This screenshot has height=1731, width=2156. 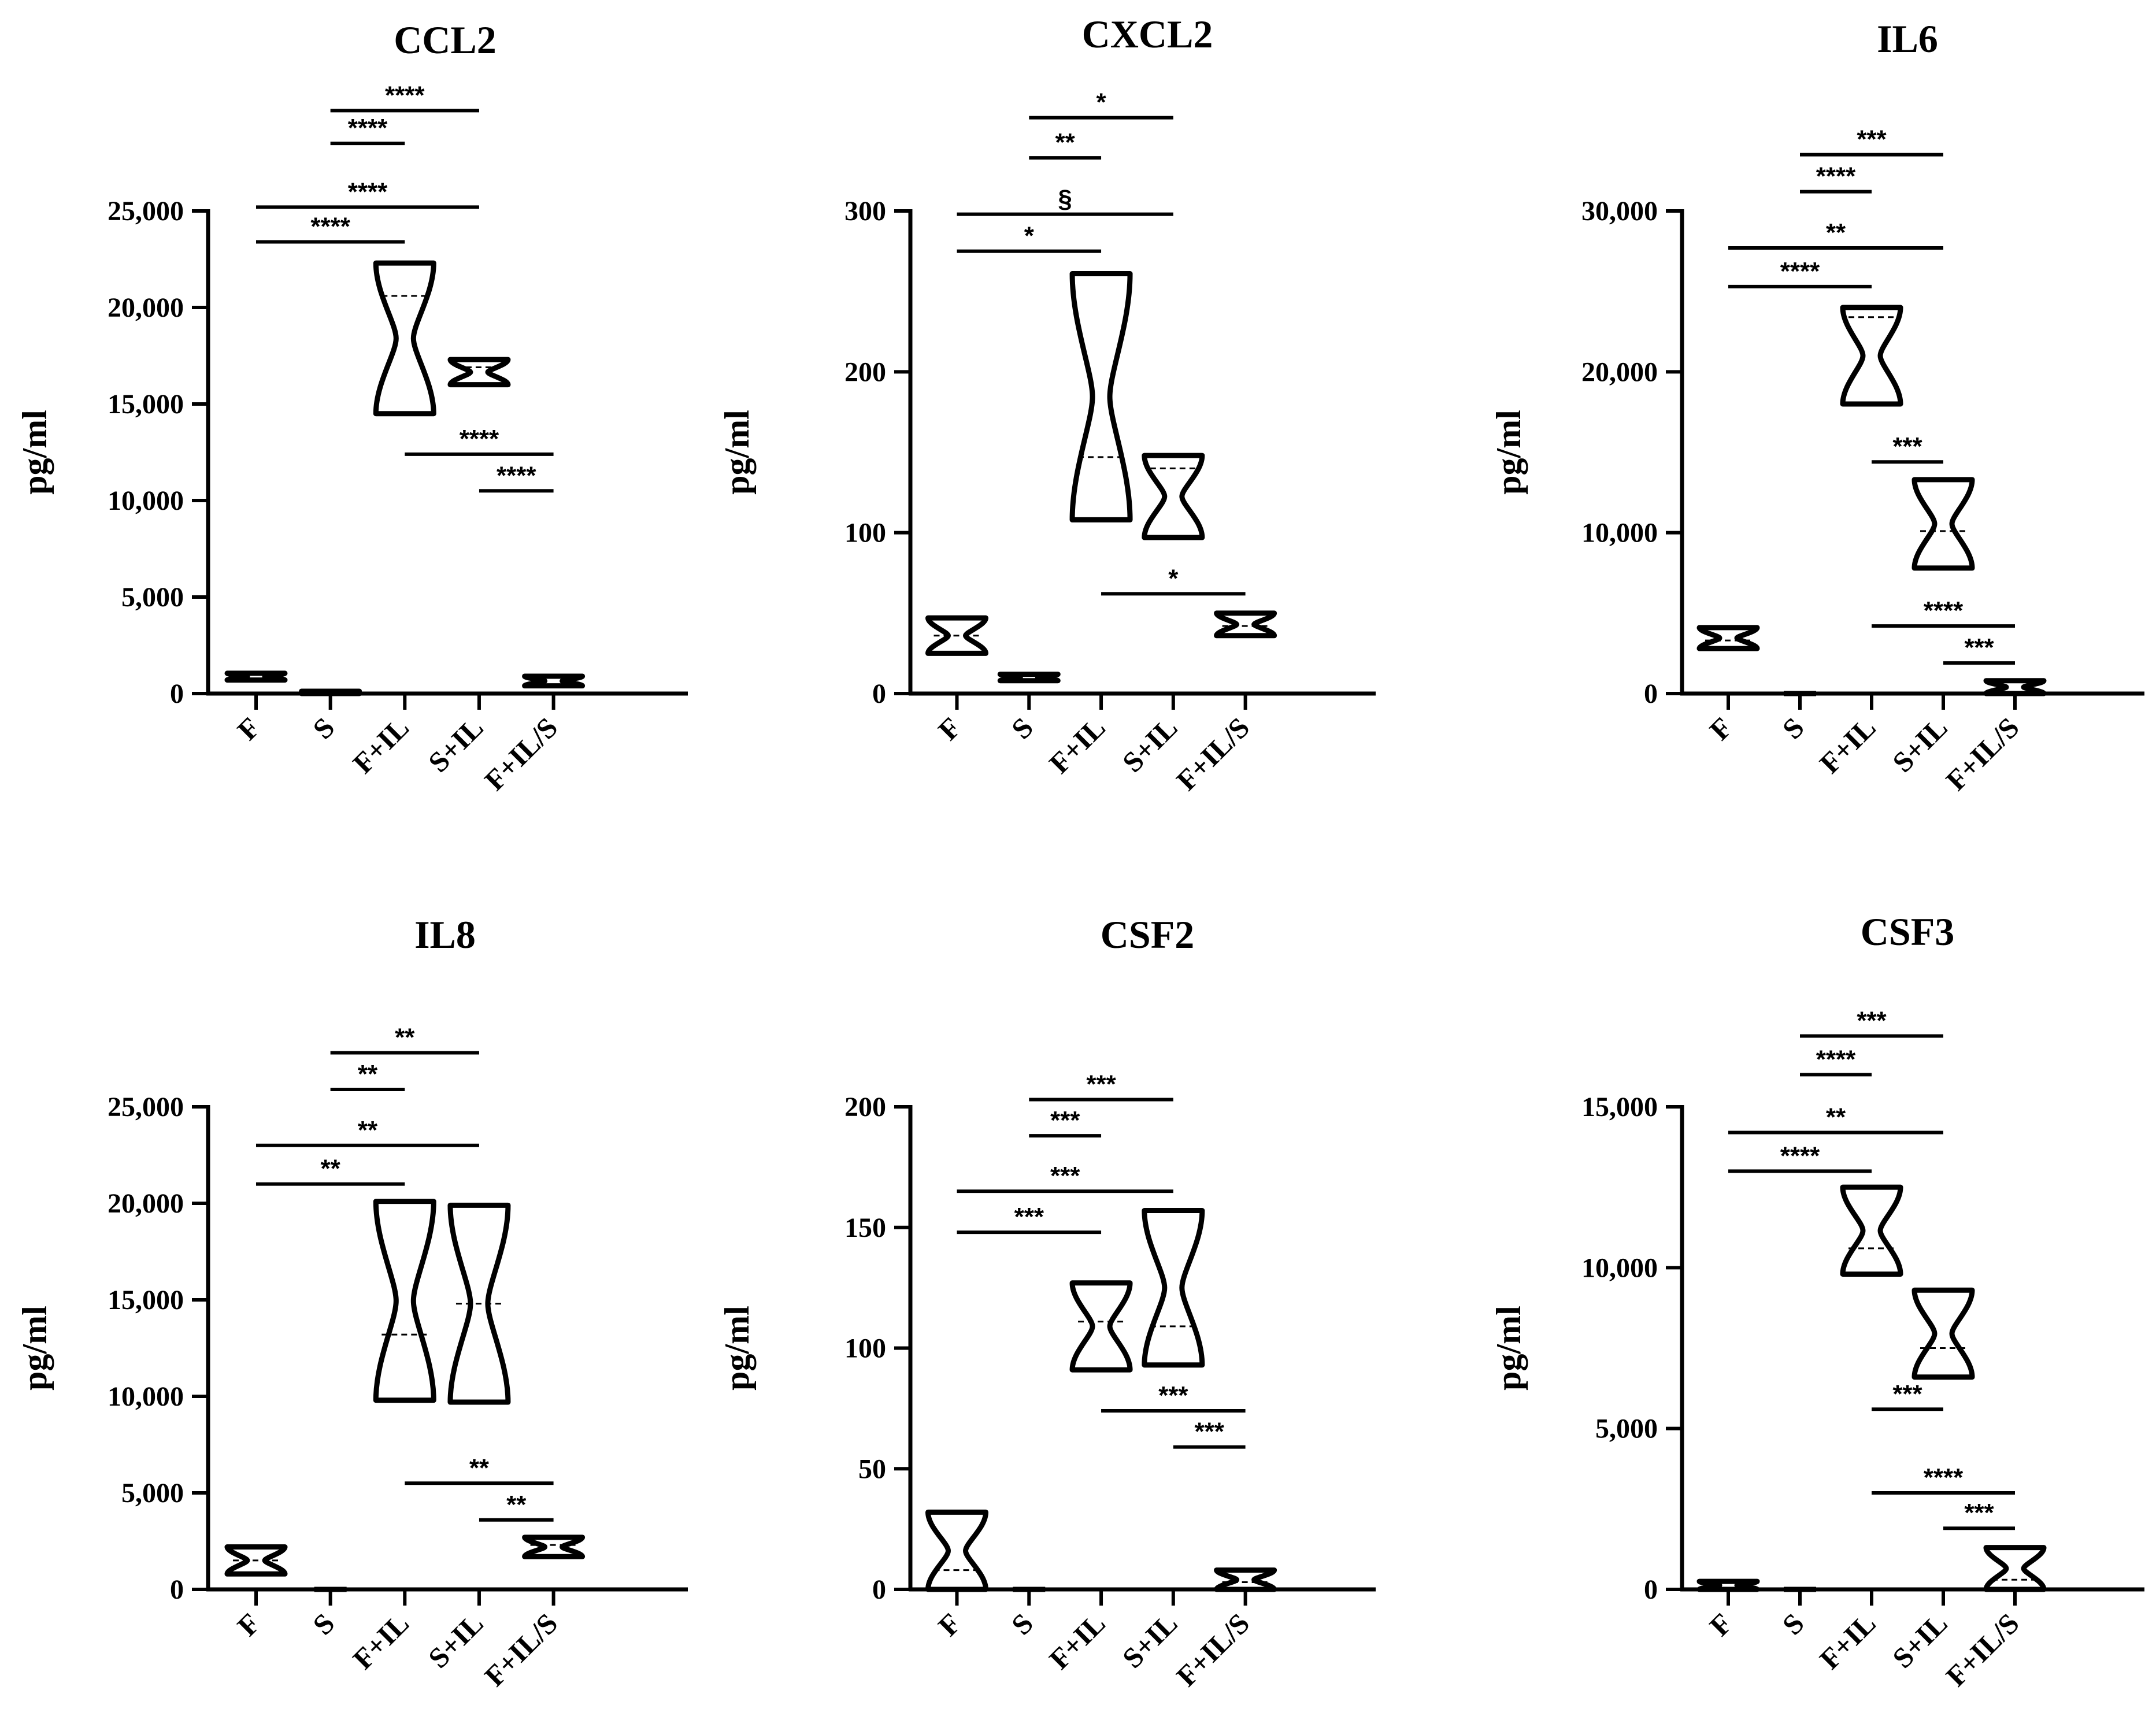 What do you see at coordinates (872, 1469) in the screenshot?
I see `y-tick-label: 50` at bounding box center [872, 1469].